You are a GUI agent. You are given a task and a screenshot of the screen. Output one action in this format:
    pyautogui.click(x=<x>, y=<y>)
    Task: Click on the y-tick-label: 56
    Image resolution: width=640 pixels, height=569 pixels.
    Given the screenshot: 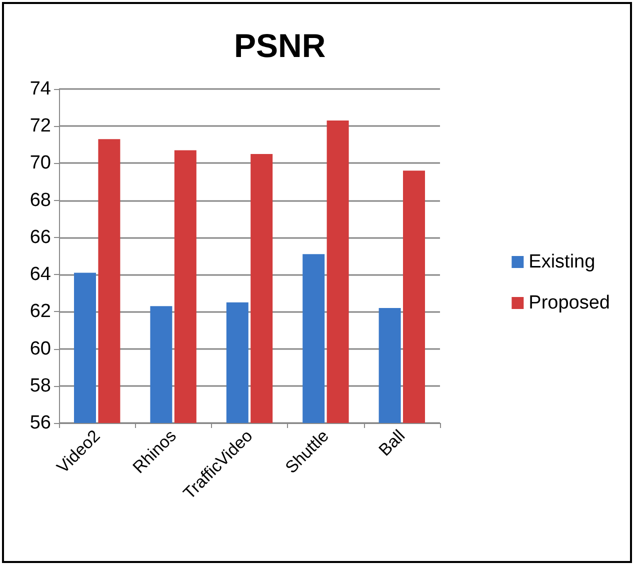 What is the action you would take?
    pyautogui.click(x=40, y=423)
    